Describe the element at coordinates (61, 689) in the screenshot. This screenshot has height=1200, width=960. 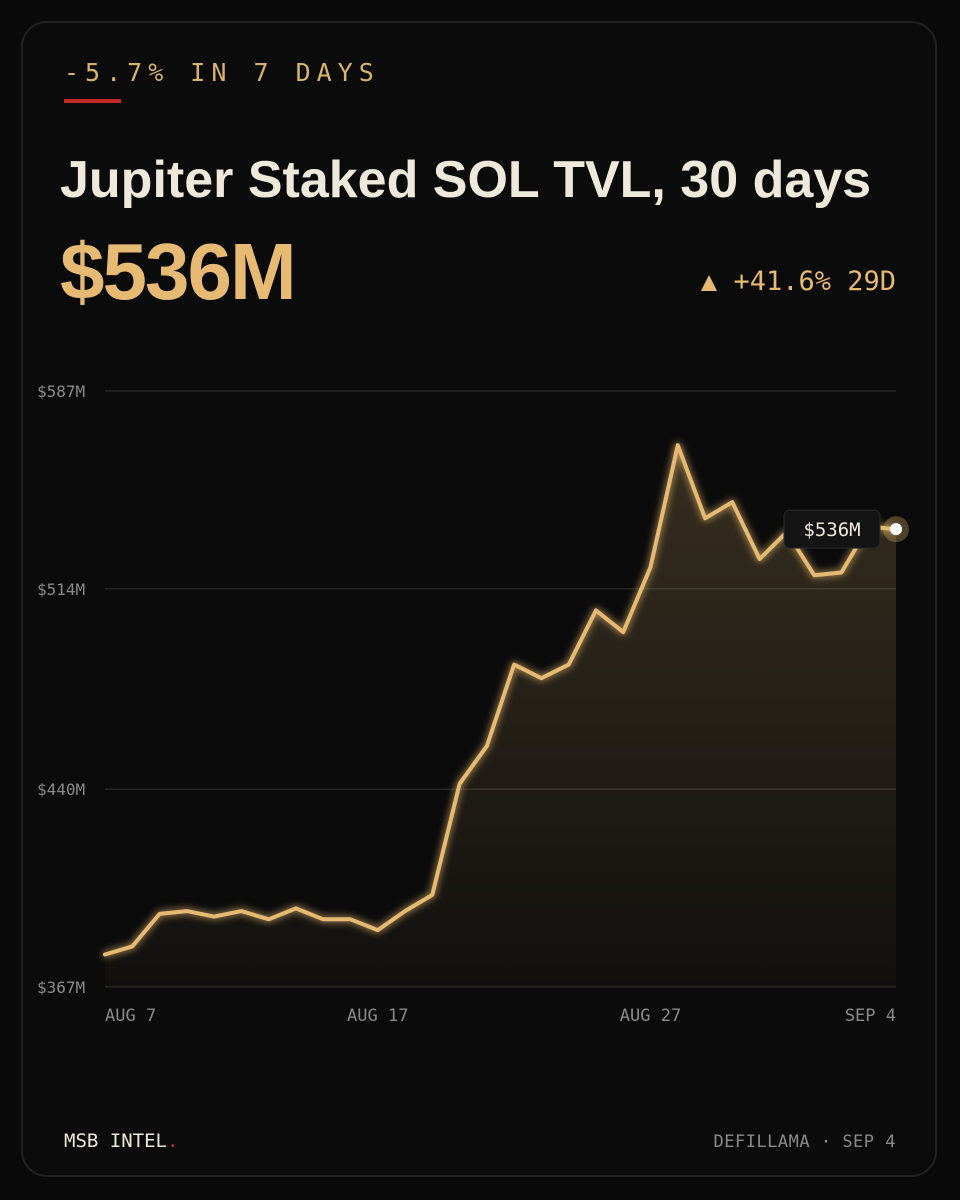
I see `y-axis-ticks: $587M $514M $440M $367M` at that location.